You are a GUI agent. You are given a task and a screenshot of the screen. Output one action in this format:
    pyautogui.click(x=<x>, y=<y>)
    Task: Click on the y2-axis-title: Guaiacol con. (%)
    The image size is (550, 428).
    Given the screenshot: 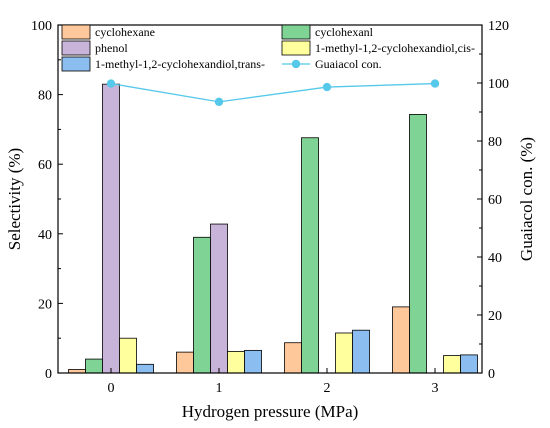 What is the action you would take?
    pyautogui.click(x=526, y=199)
    